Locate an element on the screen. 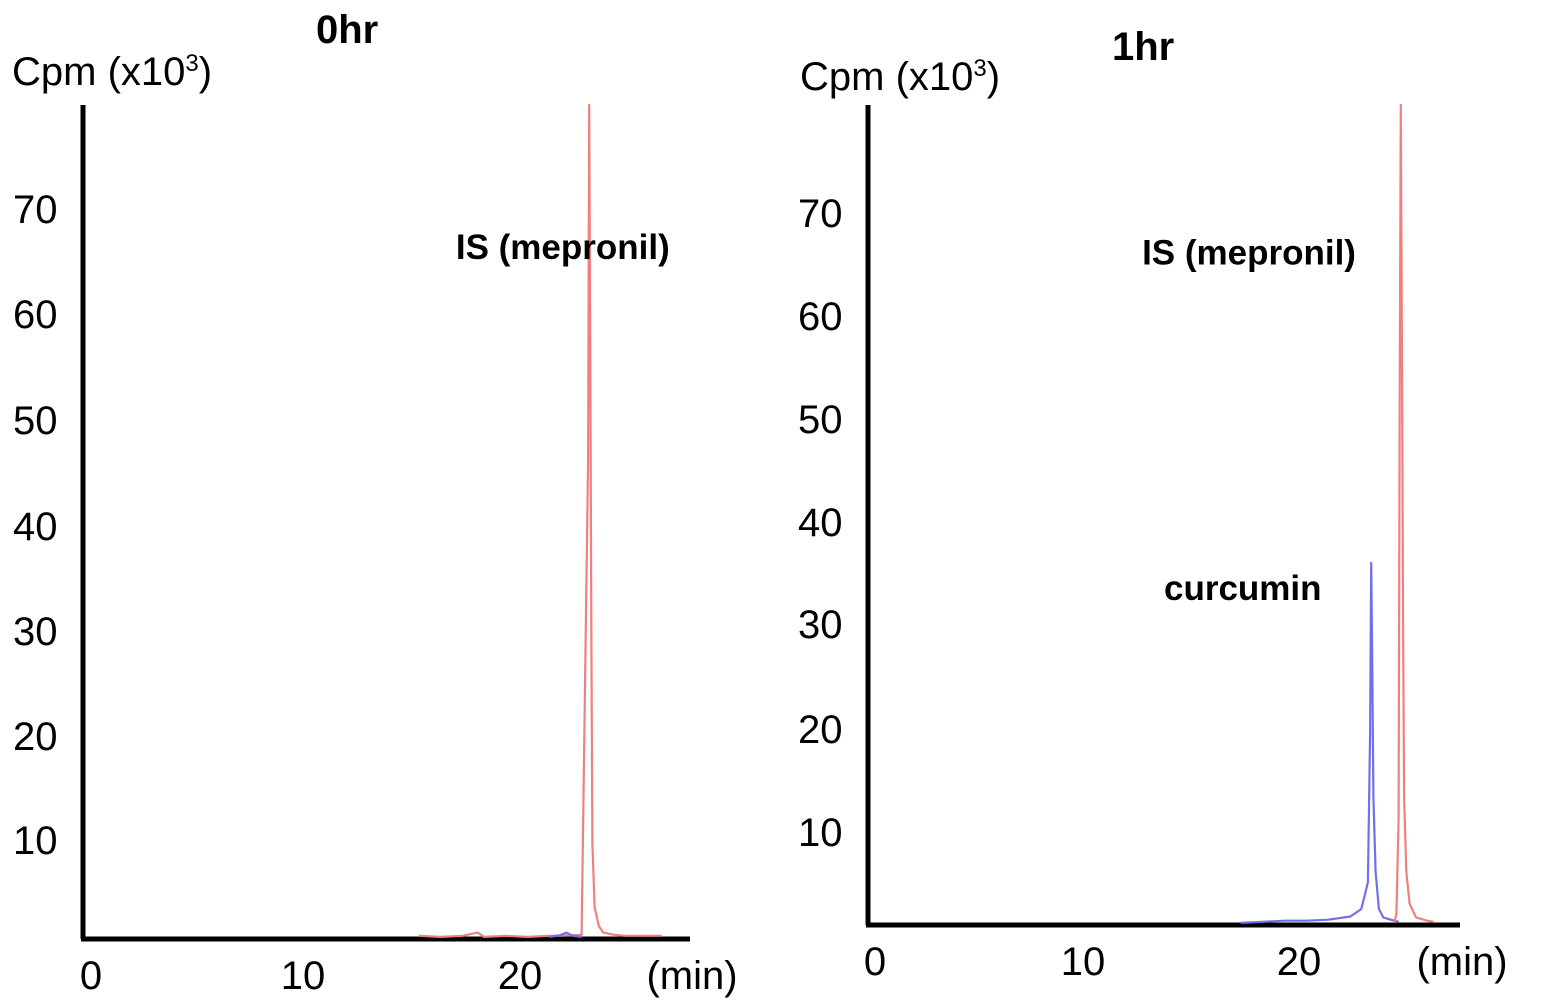 Image resolution: width=1567 pixels, height=1005 pixels. peak-annotation: curcumin is located at coordinates (1243, 588).